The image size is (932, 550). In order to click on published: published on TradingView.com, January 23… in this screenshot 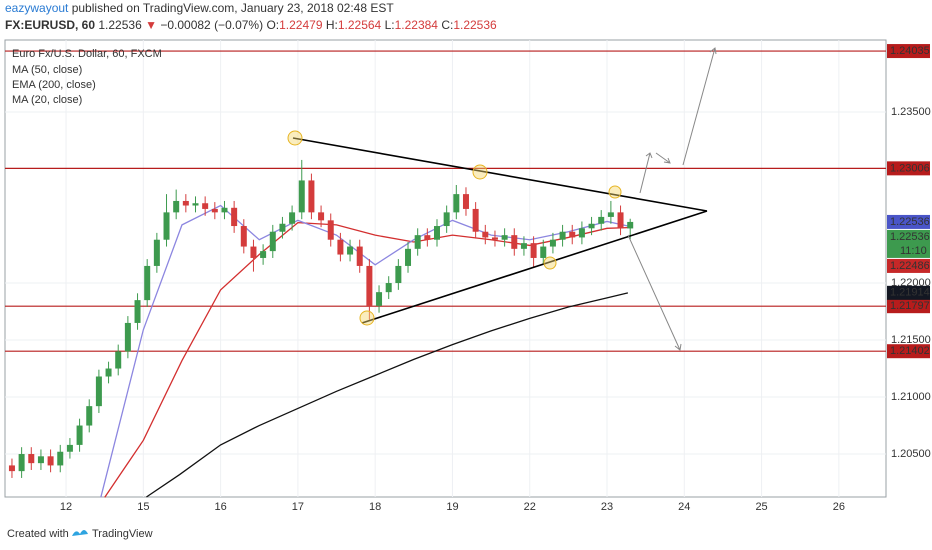, I will do `click(231, 8)`.